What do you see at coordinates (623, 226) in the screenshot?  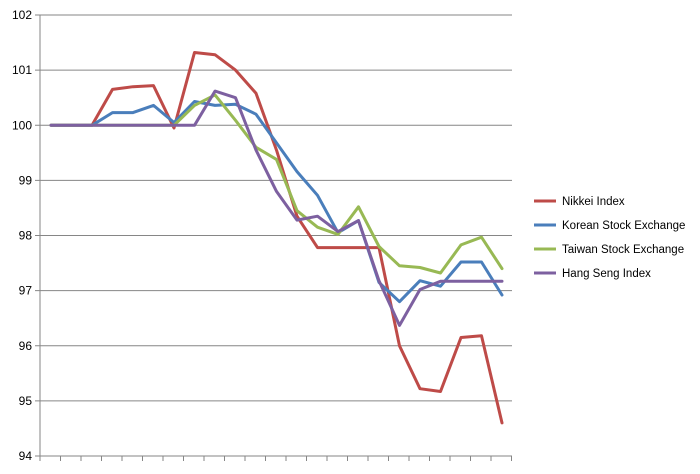 I see `legend-label: Korean Stock Exchange` at bounding box center [623, 226].